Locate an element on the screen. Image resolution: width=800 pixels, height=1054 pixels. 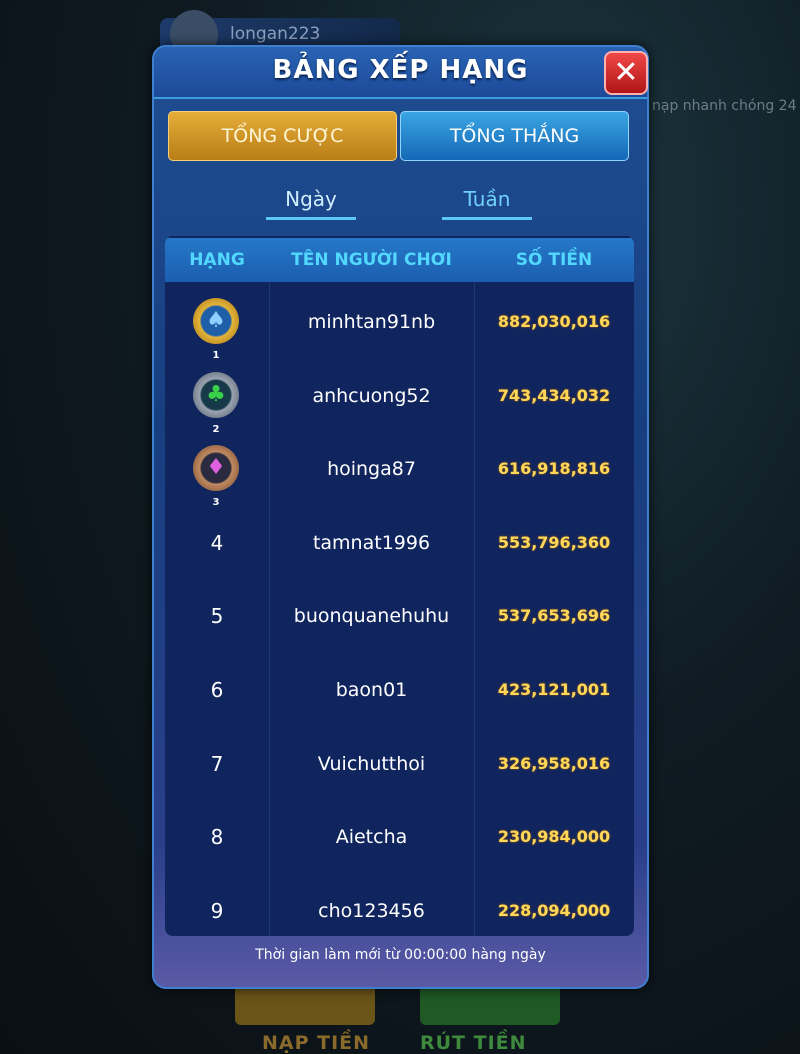
table-row: 9 cho123456 228,094,000 is located at coordinates (399, 905).